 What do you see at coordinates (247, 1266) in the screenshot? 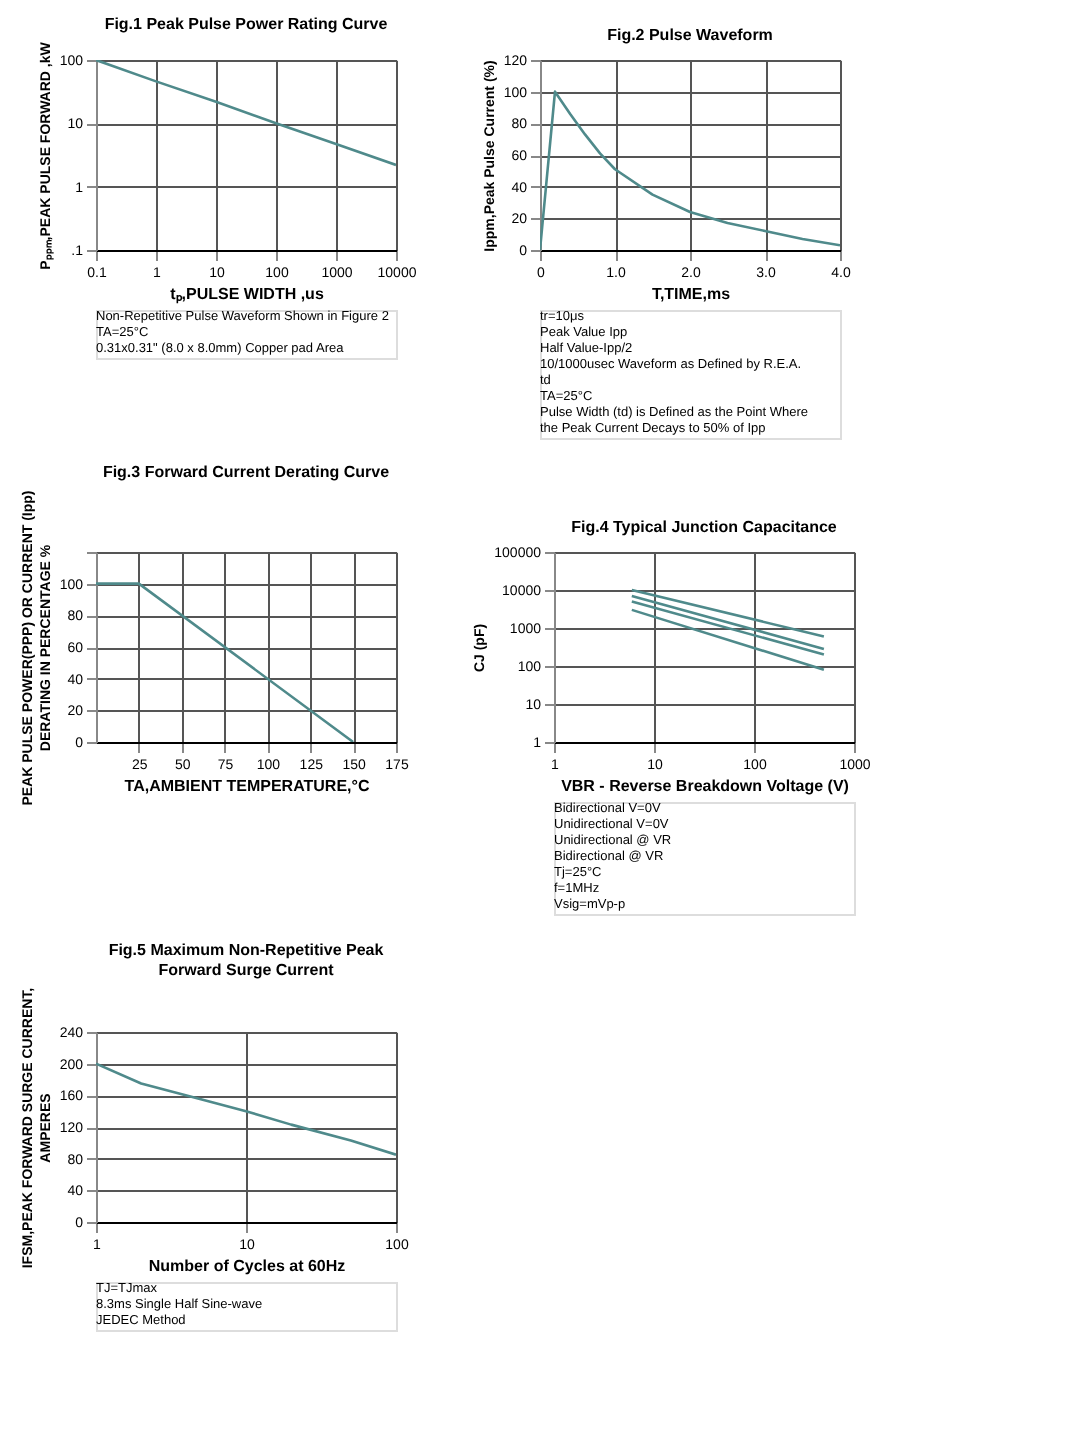
I see `x-axis-title: Number of Cycles at 60Hz` at bounding box center [247, 1266].